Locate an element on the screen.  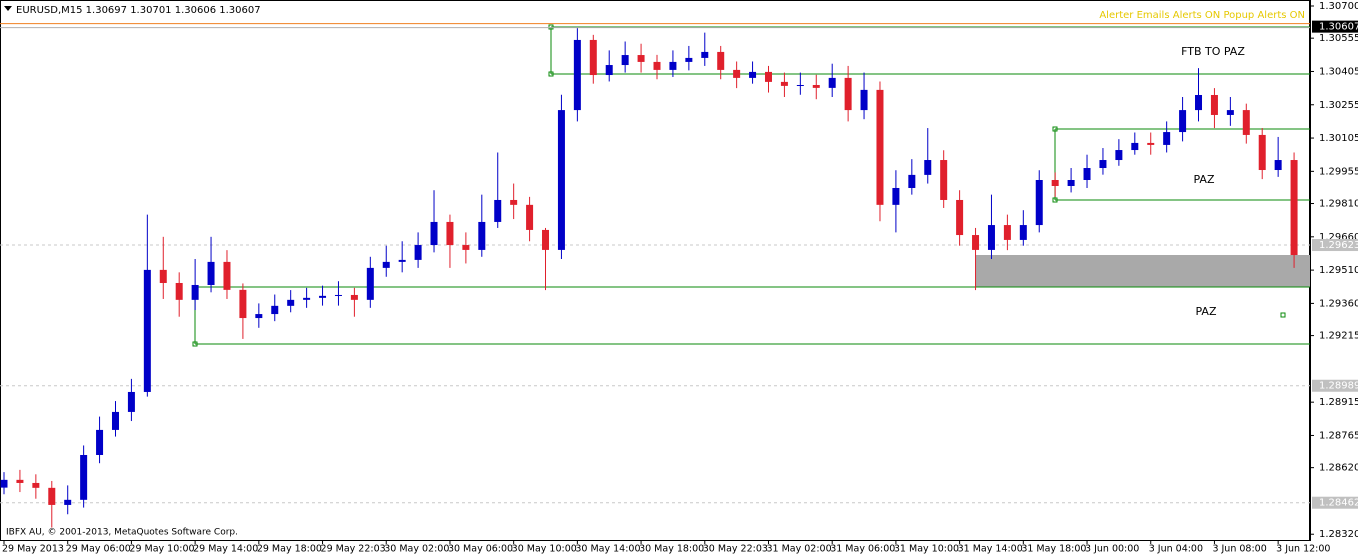
x-tick-label: 3 Jun 00:00 is located at coordinates (1112, 549).